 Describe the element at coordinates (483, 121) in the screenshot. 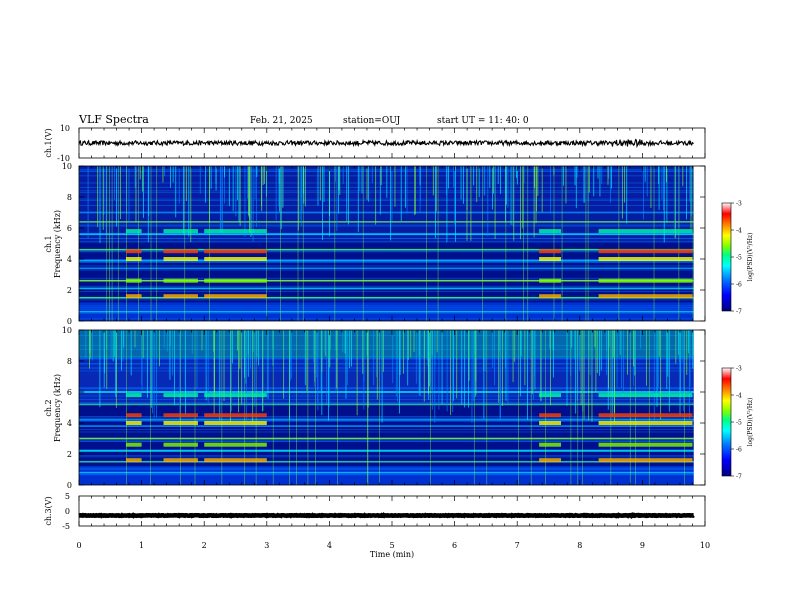

I see `start-time-label: start UT = 11: 40: 0` at that location.